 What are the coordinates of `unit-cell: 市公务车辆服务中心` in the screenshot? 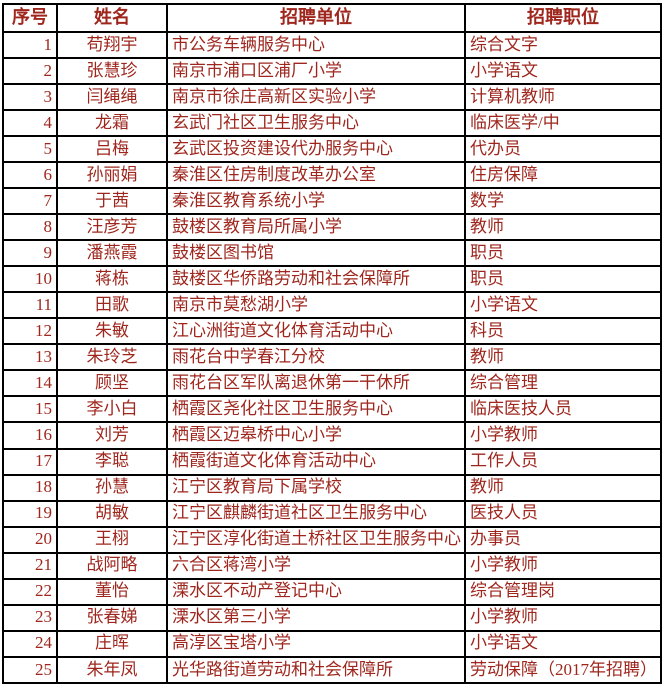 It's located at (316, 45).